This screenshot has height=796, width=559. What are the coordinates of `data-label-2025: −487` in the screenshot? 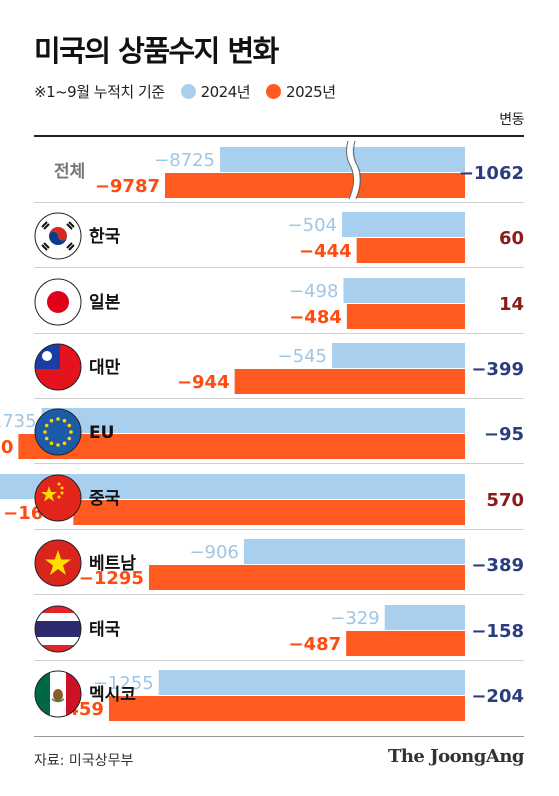 It's located at (314, 644).